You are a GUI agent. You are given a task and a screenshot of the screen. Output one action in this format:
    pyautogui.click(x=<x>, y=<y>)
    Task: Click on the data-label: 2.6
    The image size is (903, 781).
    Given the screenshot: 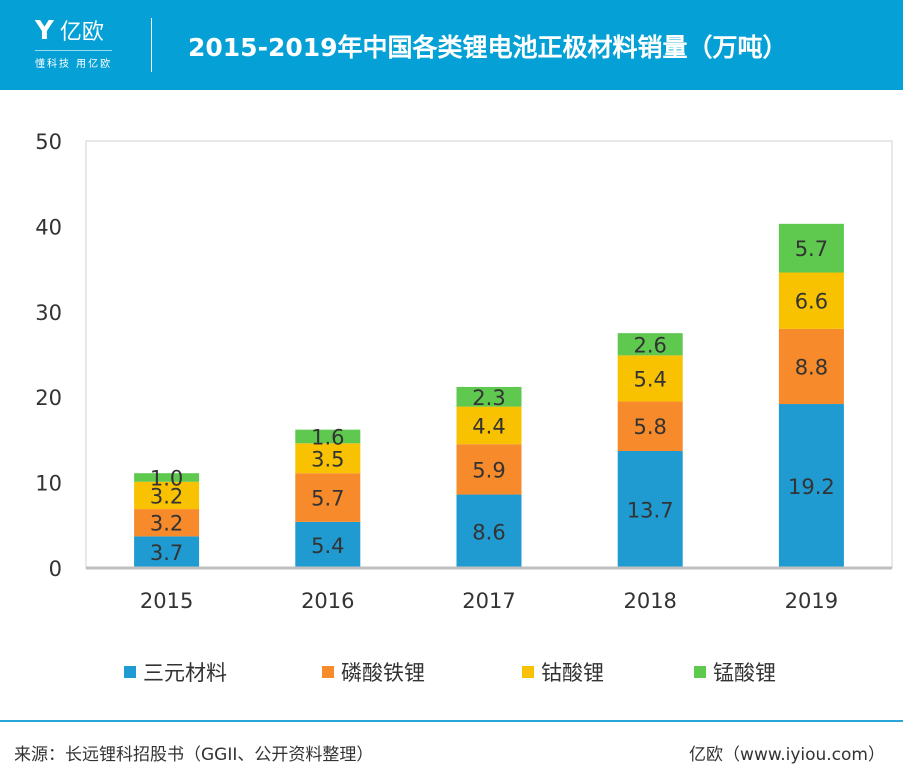 What is the action you would take?
    pyautogui.click(x=649, y=345)
    